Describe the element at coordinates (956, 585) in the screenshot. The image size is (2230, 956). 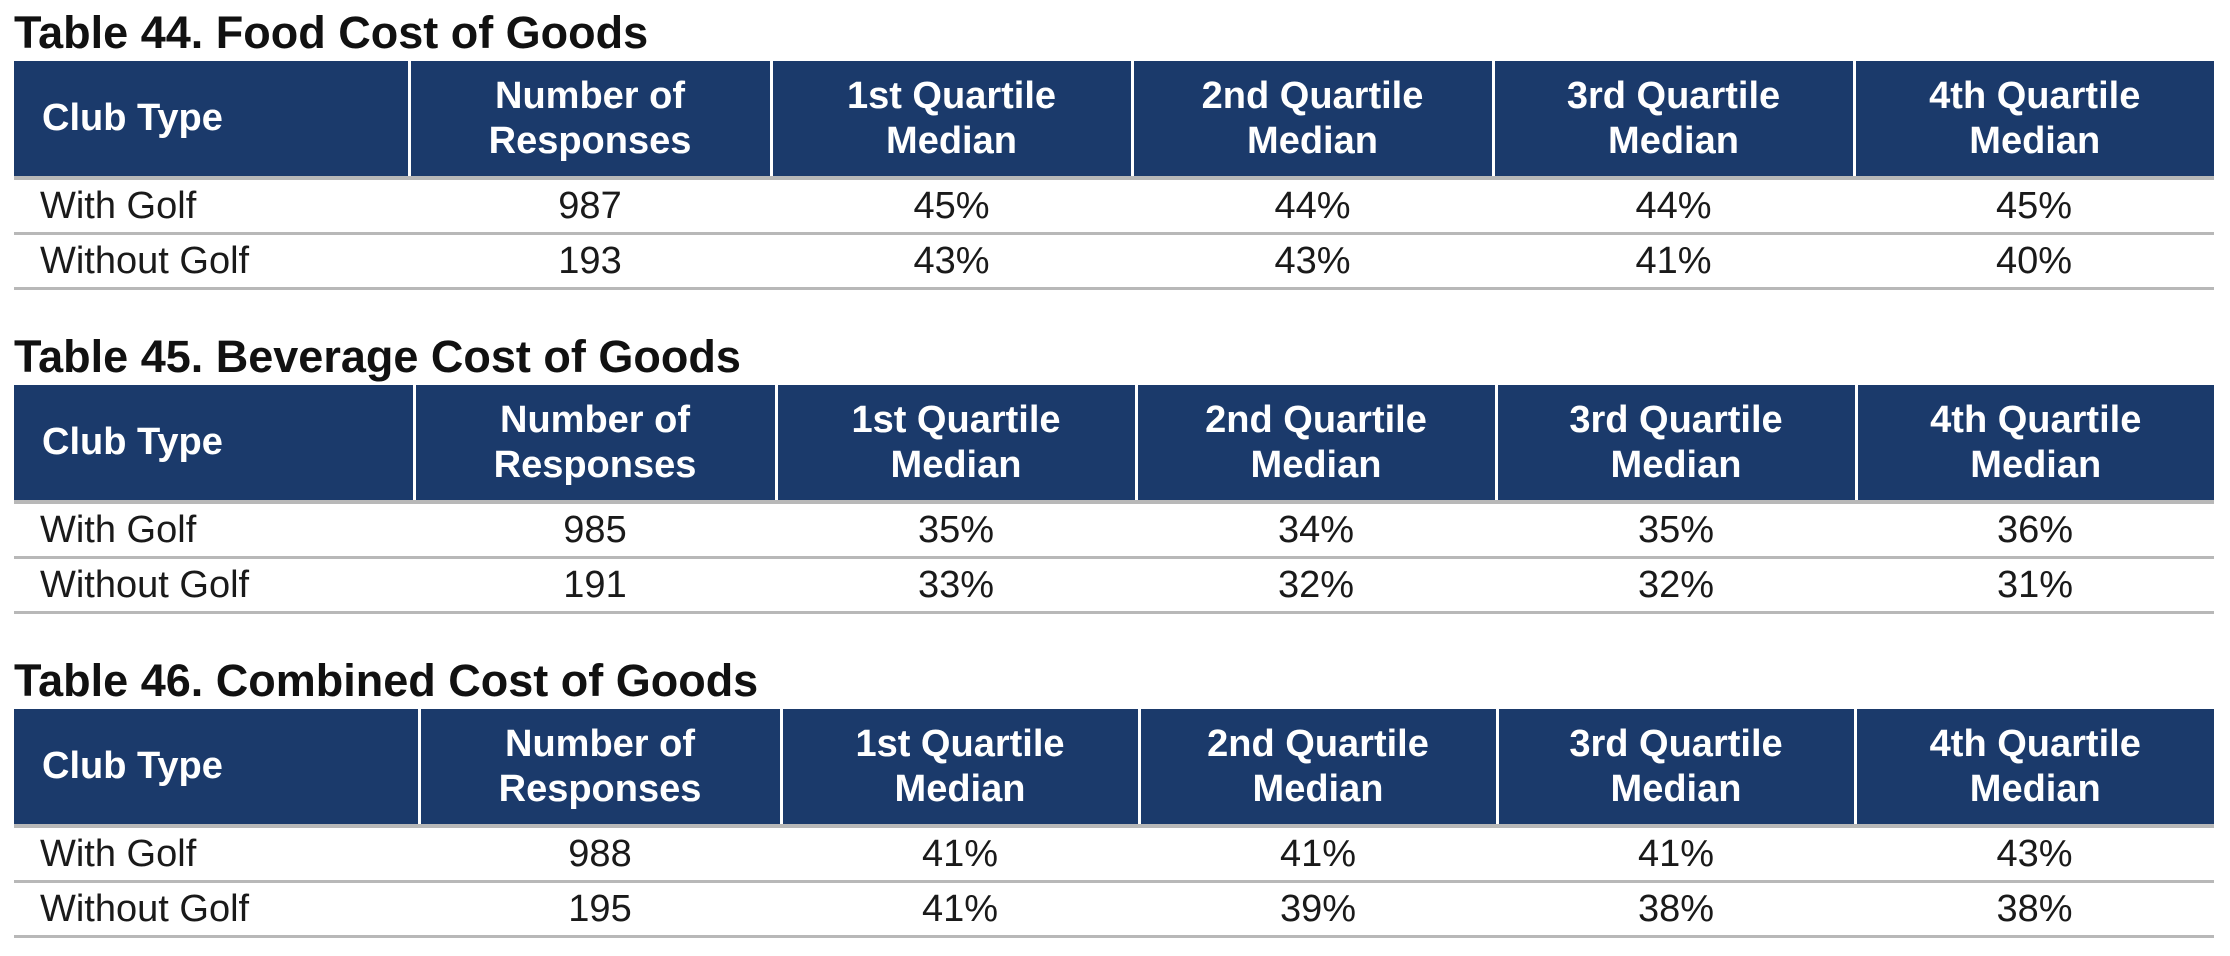
I see `cell-q1: 33%` at that location.